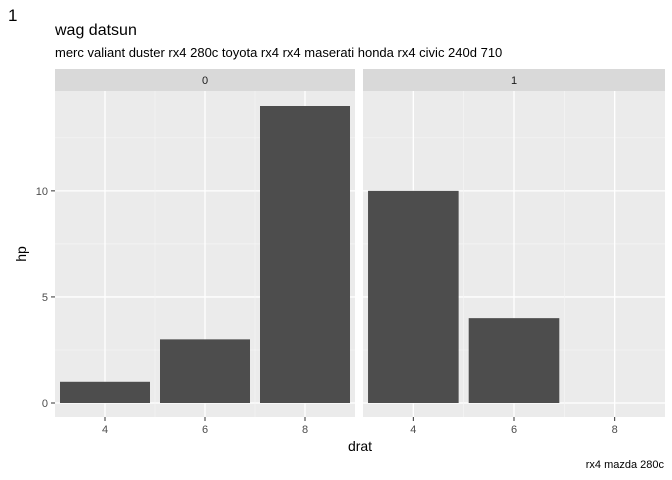 Image resolution: width=672 pixels, height=480 pixels. What do you see at coordinates (360, 446) in the screenshot?
I see `x-axis-title: drat` at bounding box center [360, 446].